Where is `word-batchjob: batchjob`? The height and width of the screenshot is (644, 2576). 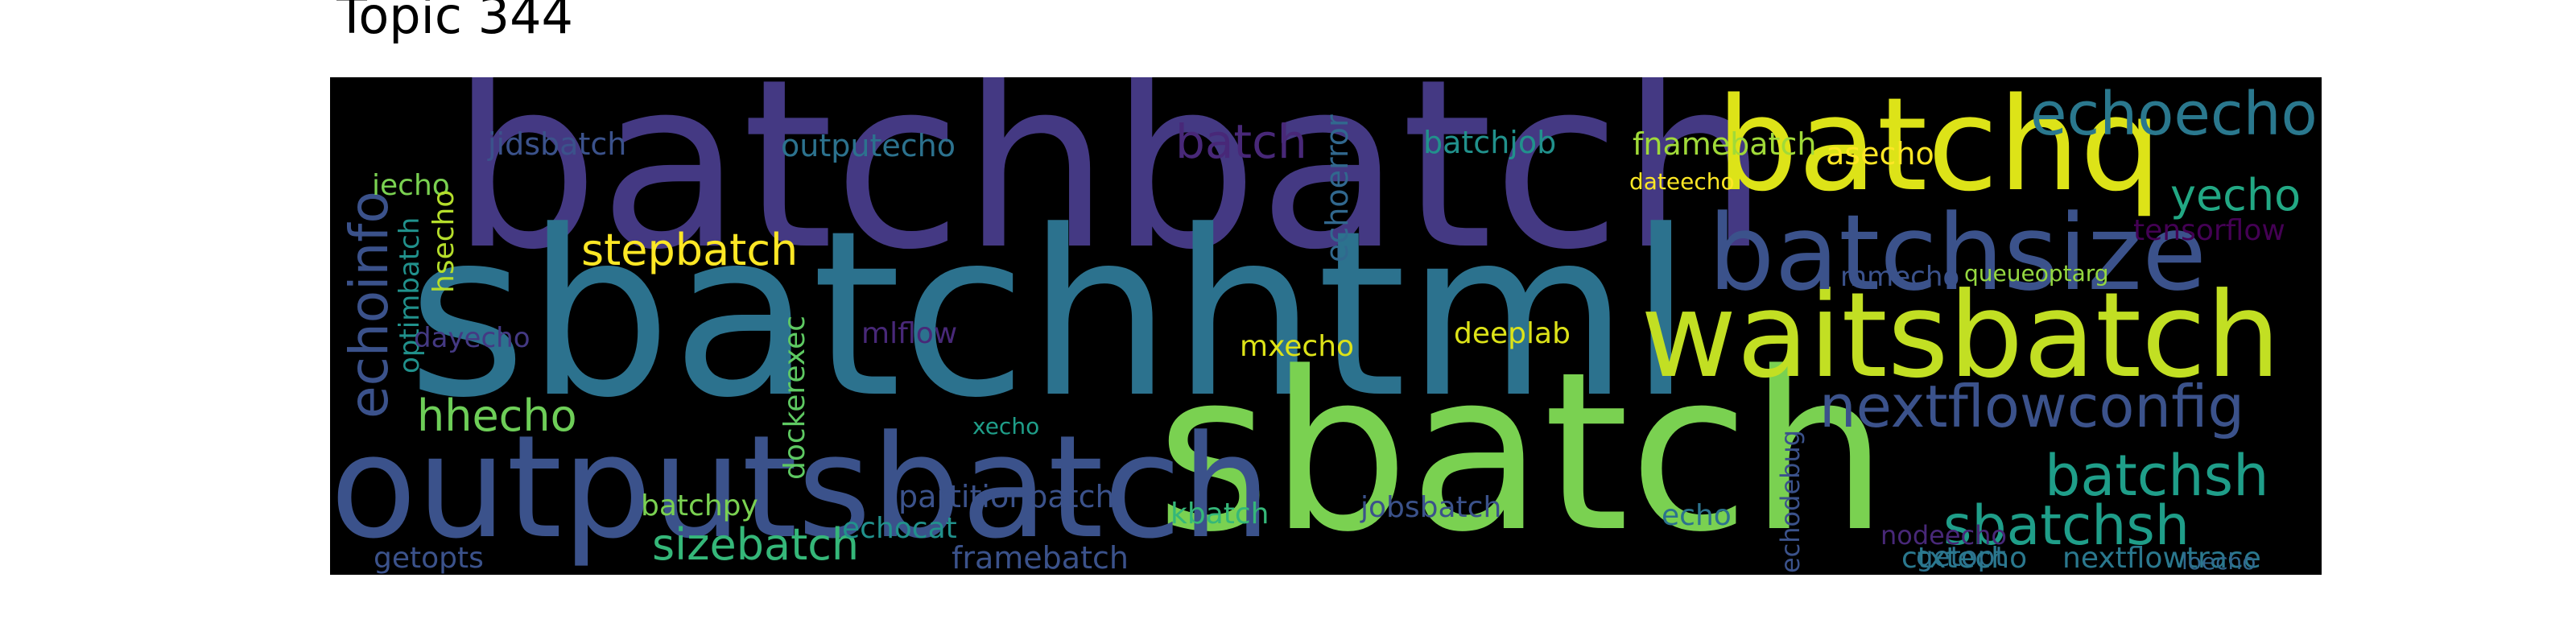 word-batchjob: batchjob is located at coordinates (1490, 143).